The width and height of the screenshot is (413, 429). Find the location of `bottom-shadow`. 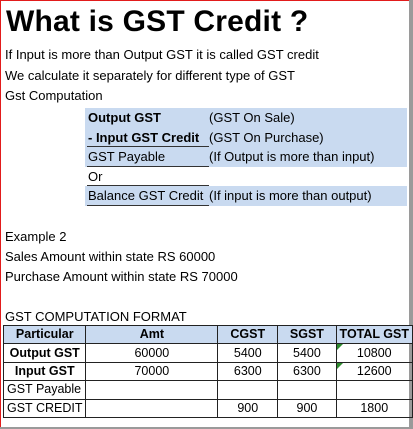

bottom-shadow is located at coordinates (206, 428).